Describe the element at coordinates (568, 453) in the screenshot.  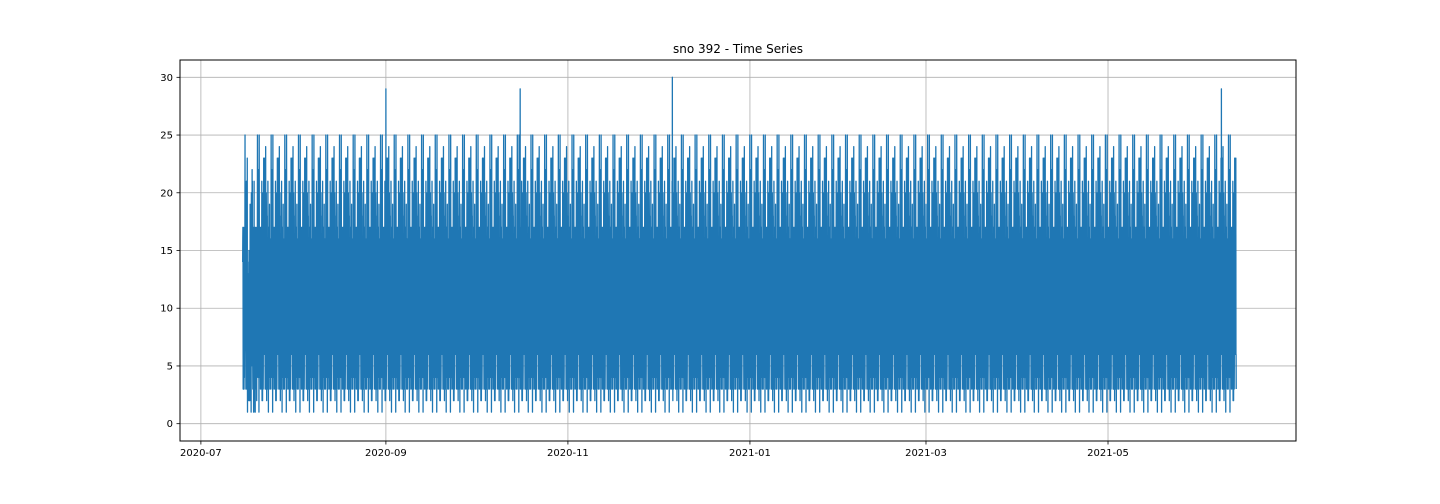
I see `x-tick-label: 2020-11` at that location.